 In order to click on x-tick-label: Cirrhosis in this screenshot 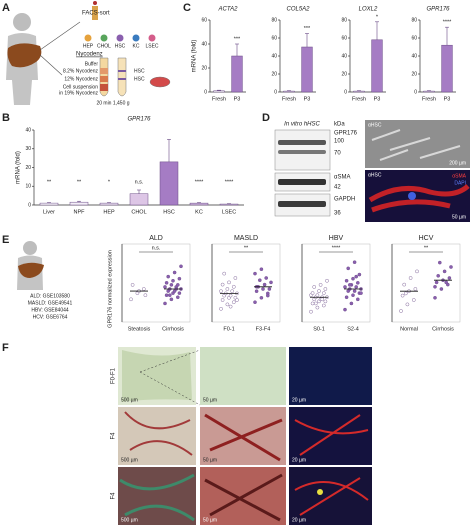, I will do `click(173, 329)`.